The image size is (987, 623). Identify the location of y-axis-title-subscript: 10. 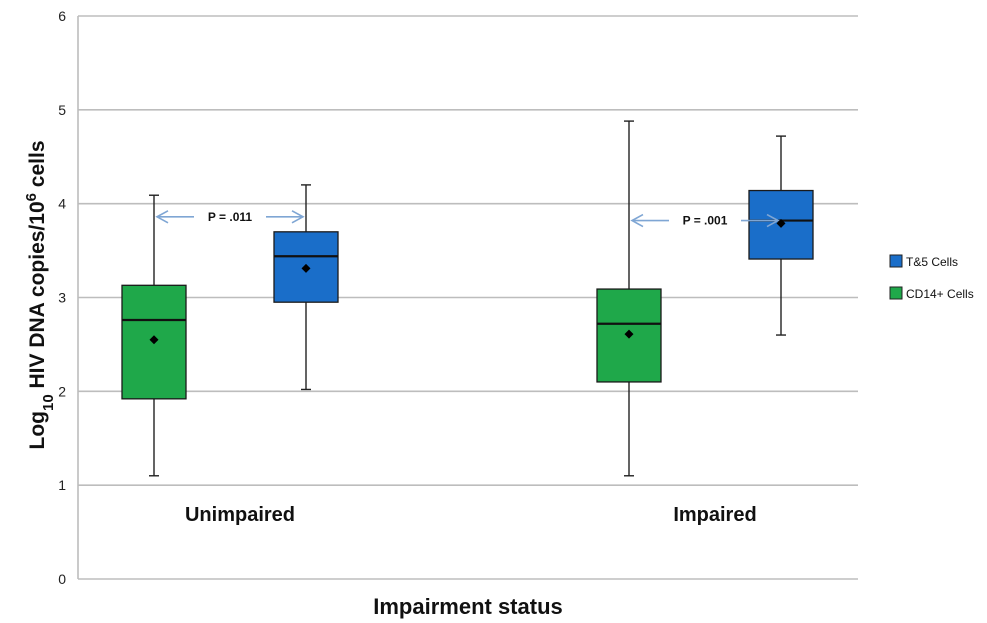
(48, 402).